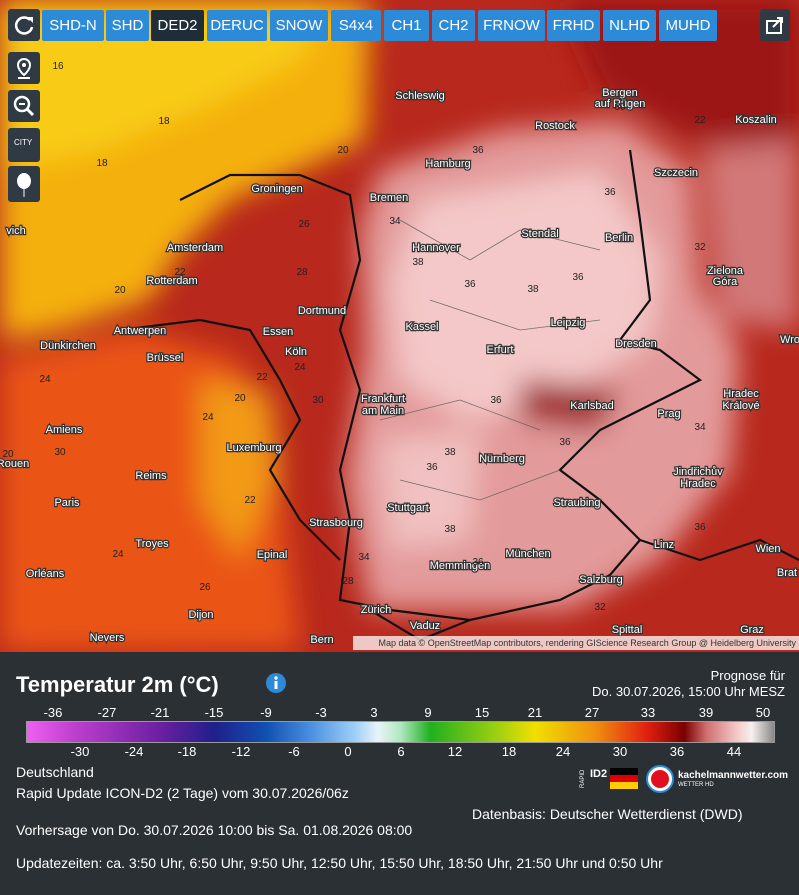 This screenshot has height=895, width=799. I want to click on city-label: Frankfurt, so click(383, 399).